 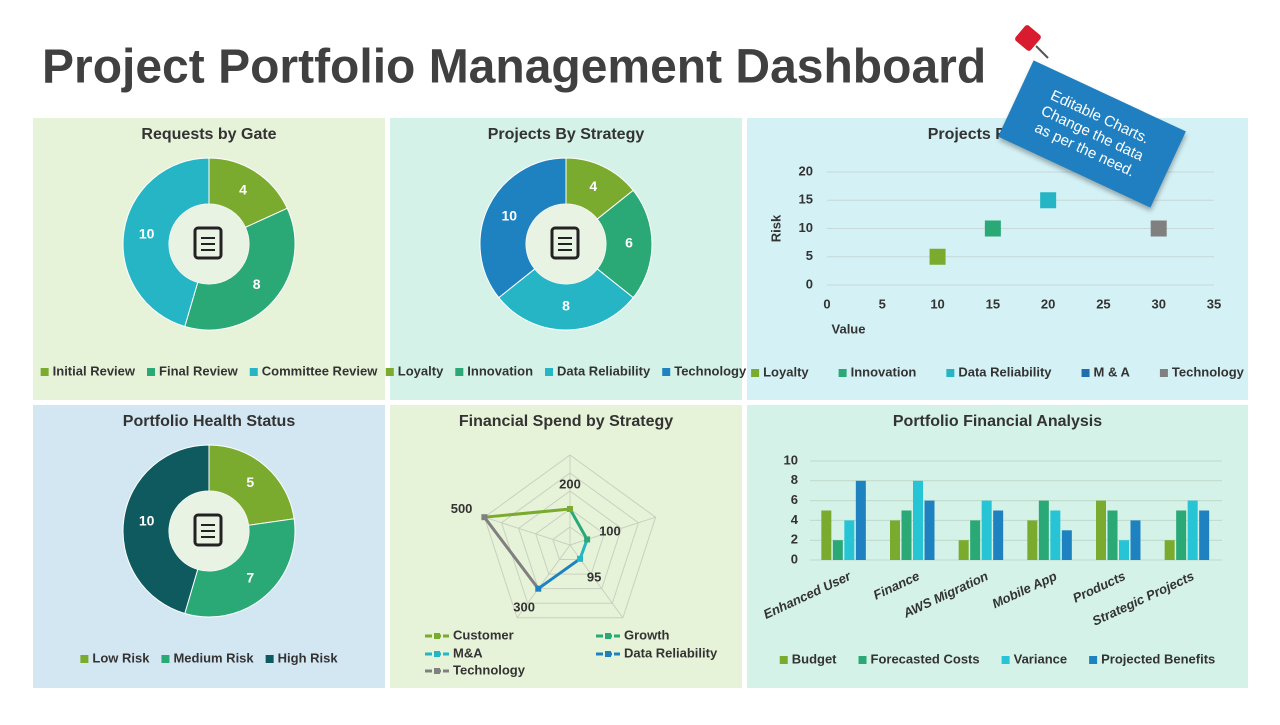 I want to click on chart-title: Portfolio Health Status, so click(x=209, y=421).